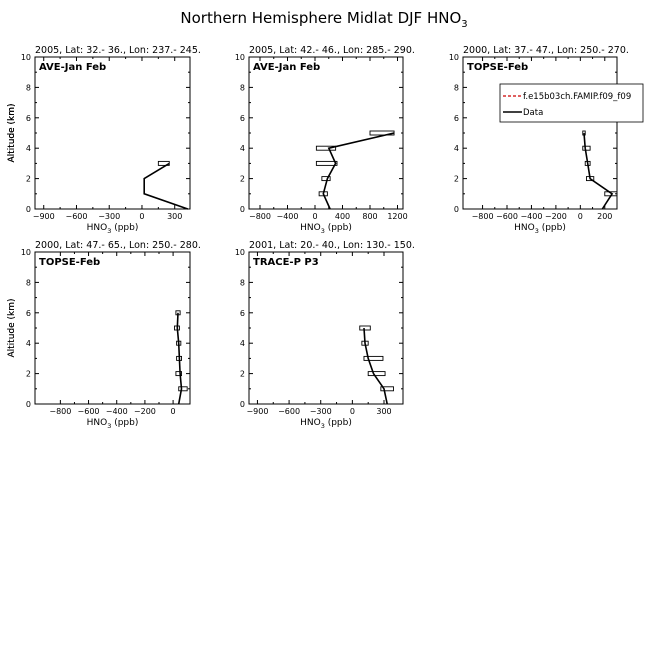 Image resolution: width=648 pixels, height=648 pixels. What do you see at coordinates (332, 245) in the screenshot?
I see `panel-header: 2001, Lat: 20.- 40., Lon: 130.- 150.` at bounding box center [332, 245].